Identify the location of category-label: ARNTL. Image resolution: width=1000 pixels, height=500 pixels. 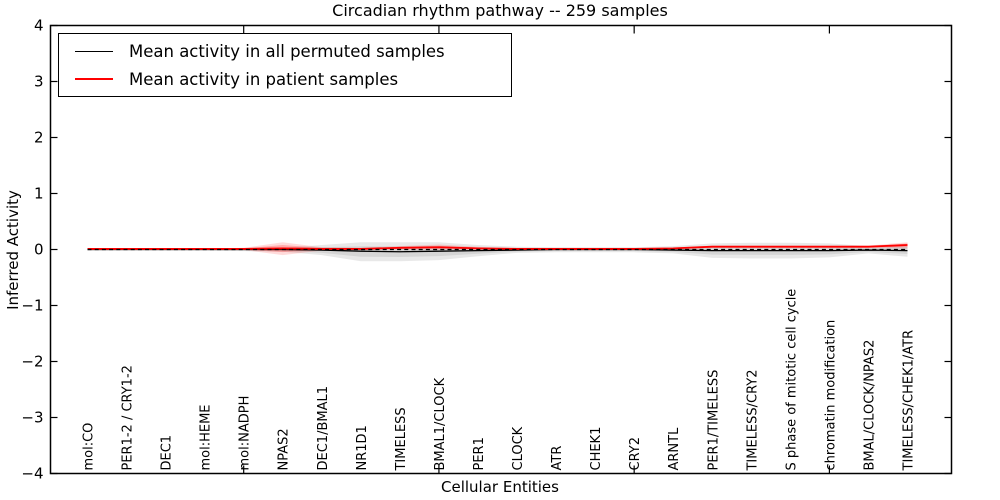
(674, 449).